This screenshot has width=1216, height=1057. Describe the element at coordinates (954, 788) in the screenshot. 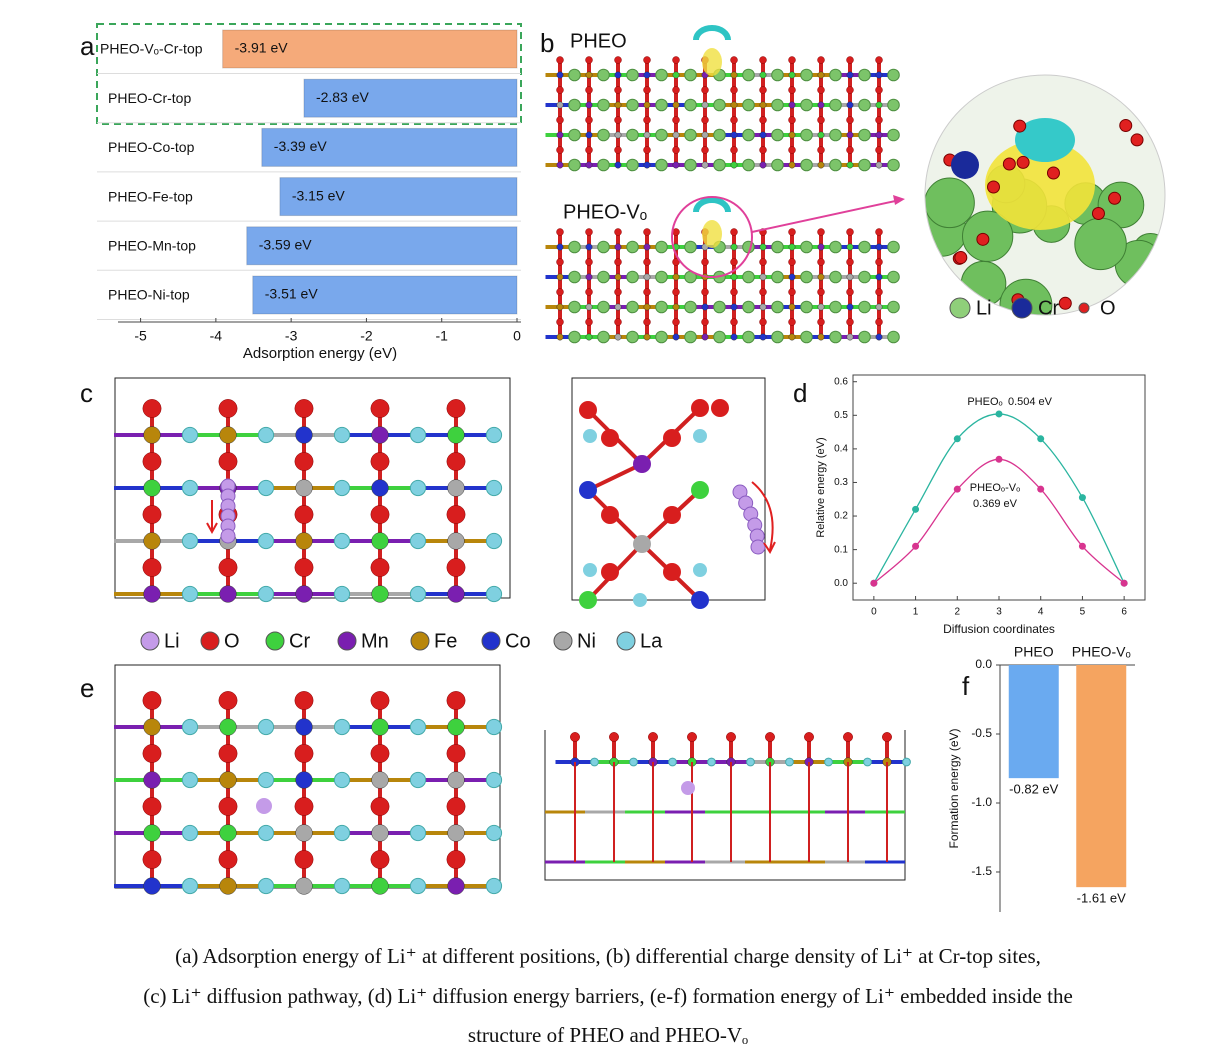

I see `y-axis-label: Formation energy (eV)` at that location.